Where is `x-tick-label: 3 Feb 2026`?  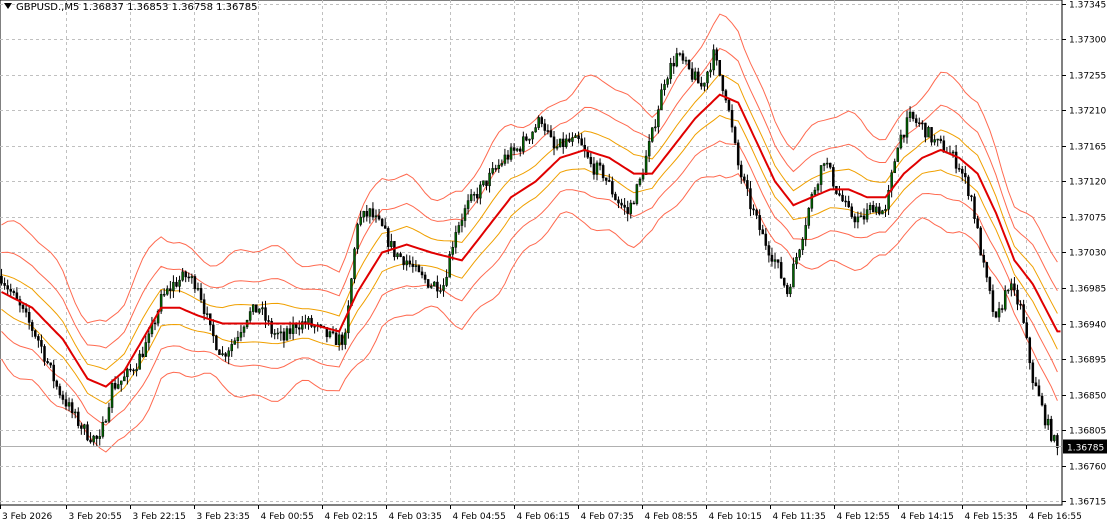 x-tick-label: 3 Feb 2026 is located at coordinates (27, 517).